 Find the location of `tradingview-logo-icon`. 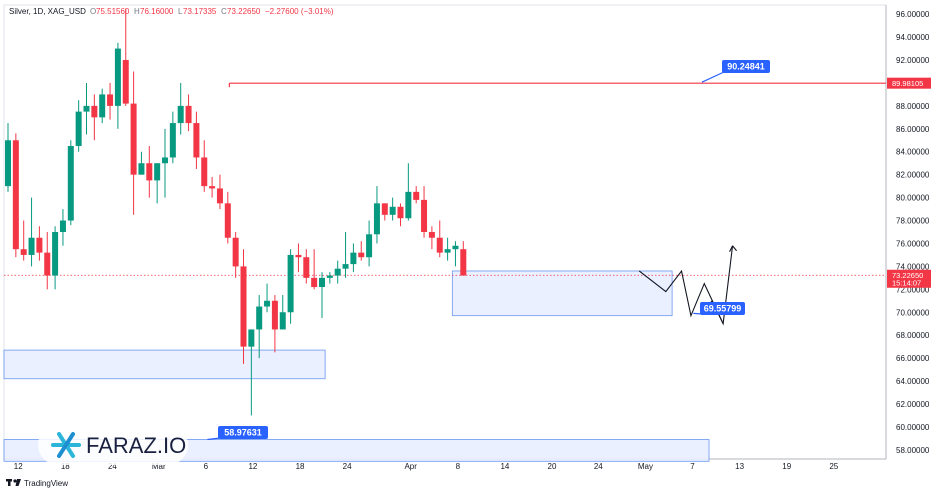

tradingview-logo-icon is located at coordinates (13, 482).